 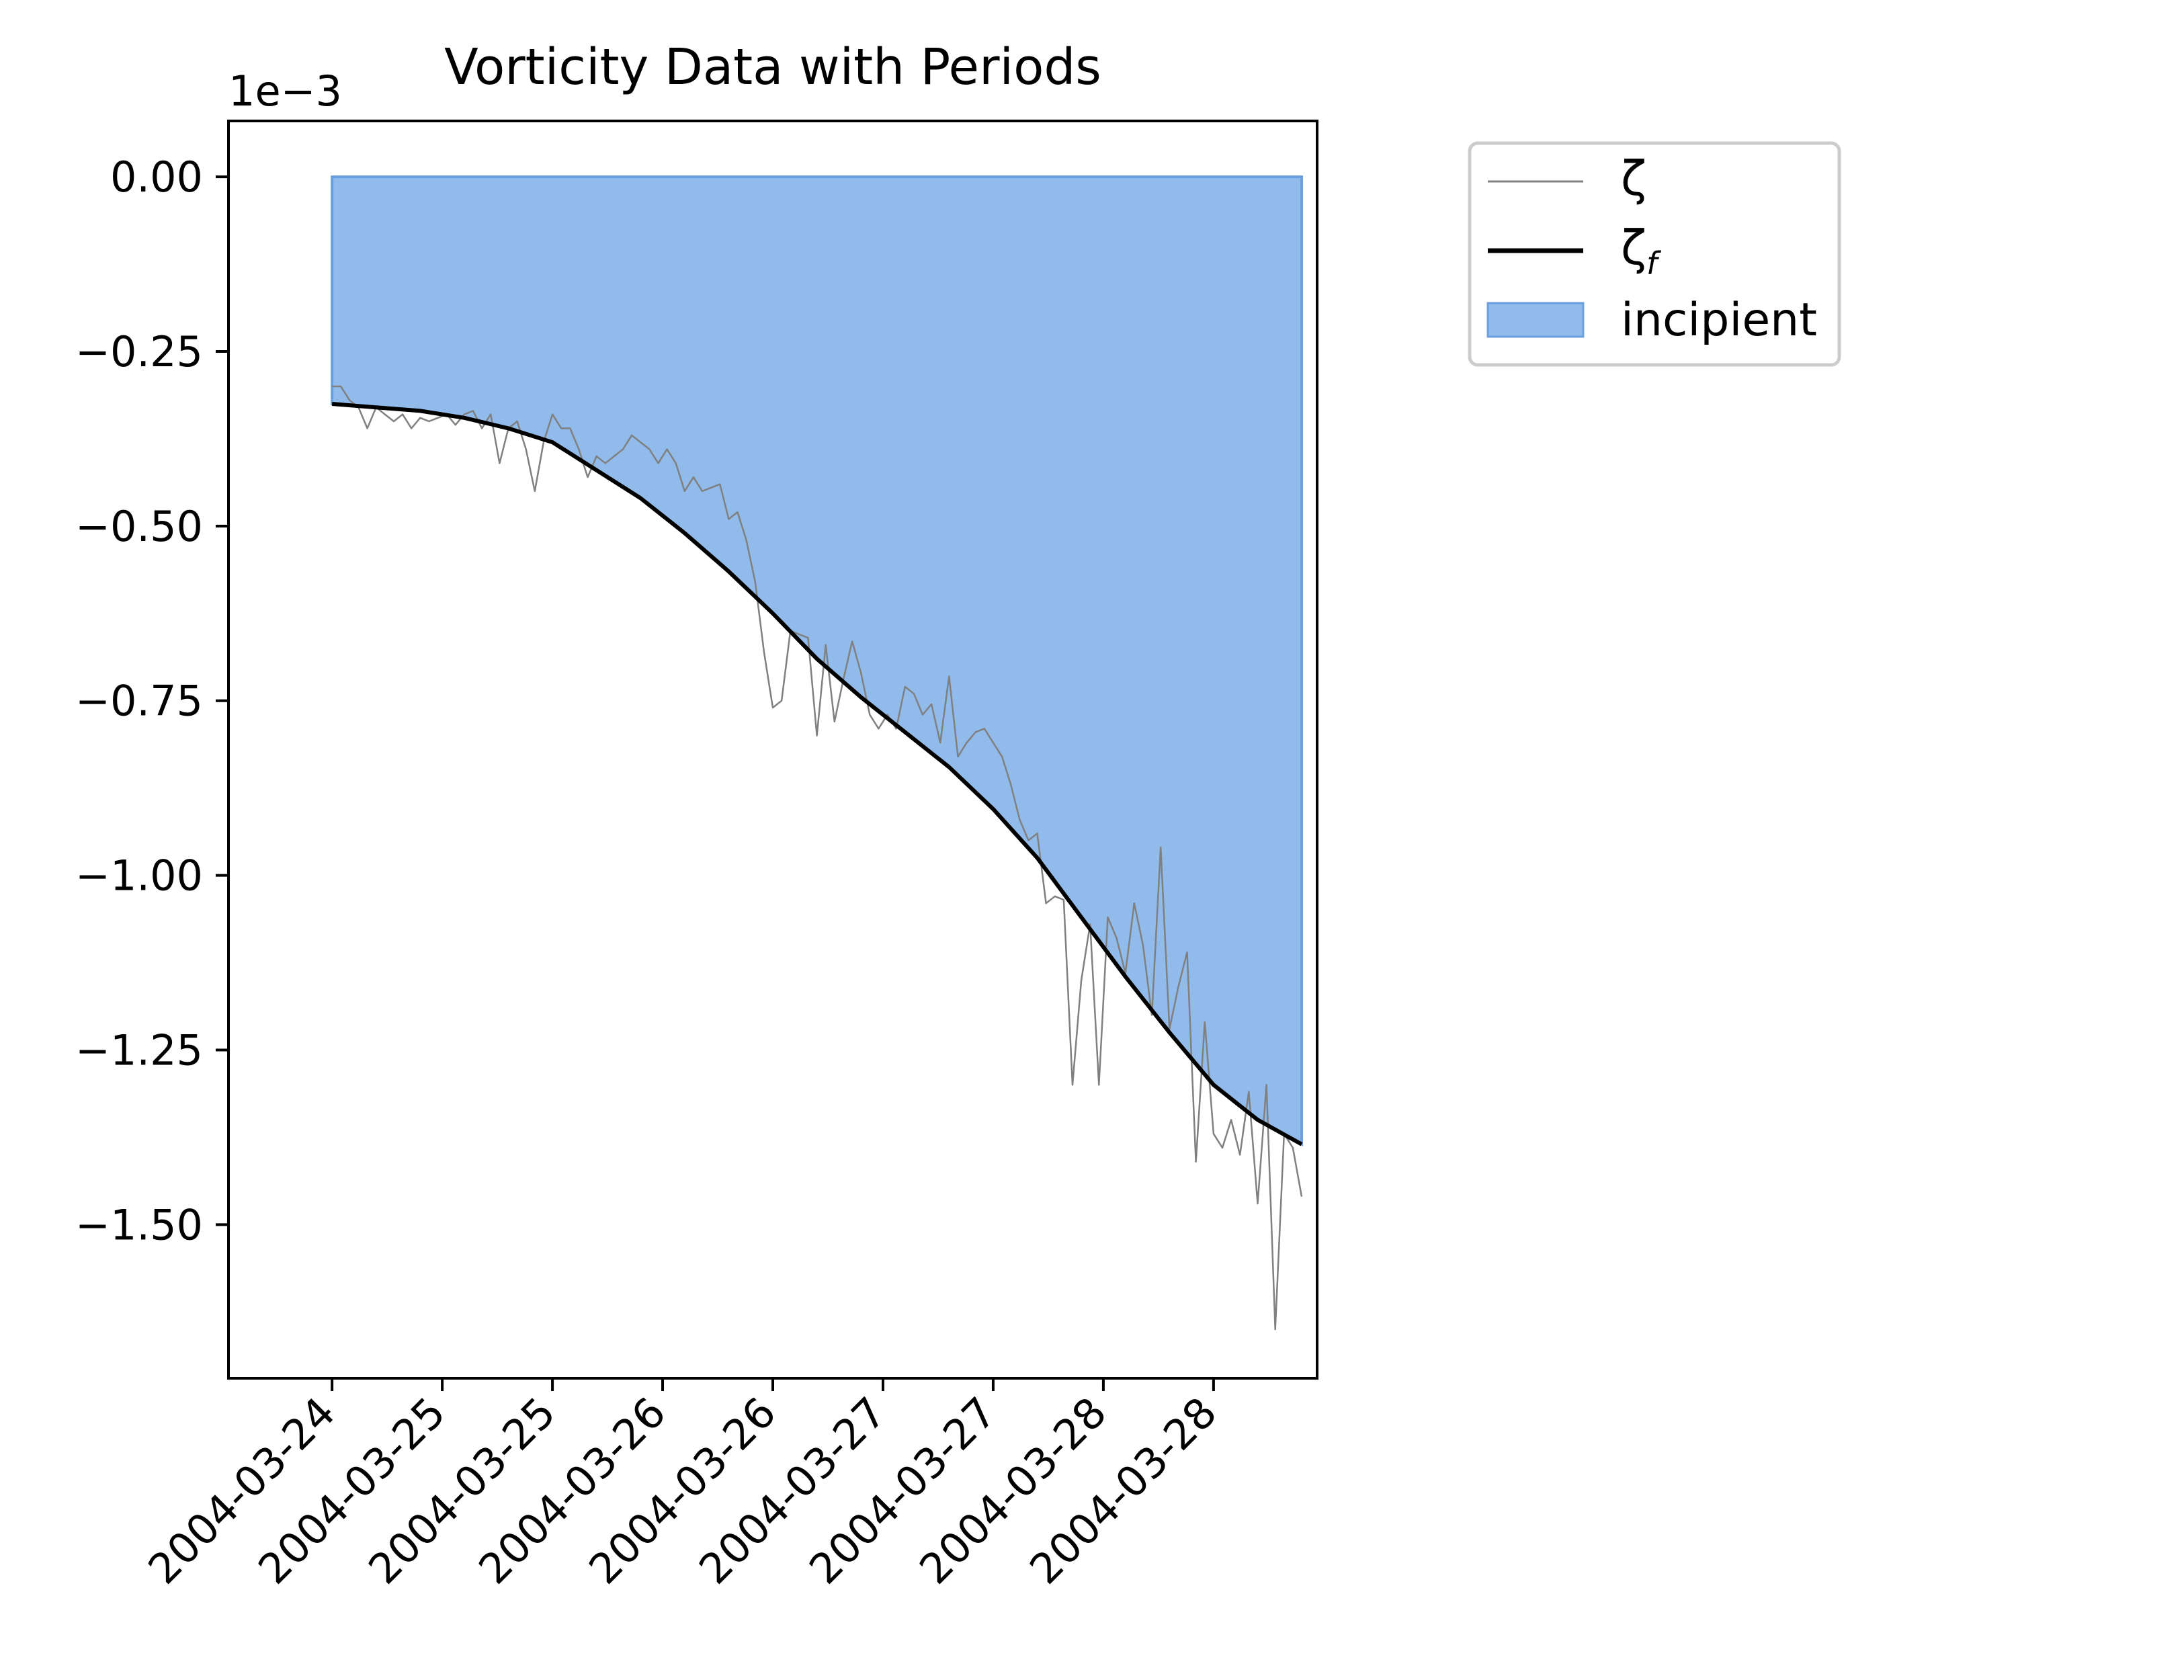 What do you see at coordinates (1535, 320) in the screenshot?
I see `legend-incipient-swatch` at bounding box center [1535, 320].